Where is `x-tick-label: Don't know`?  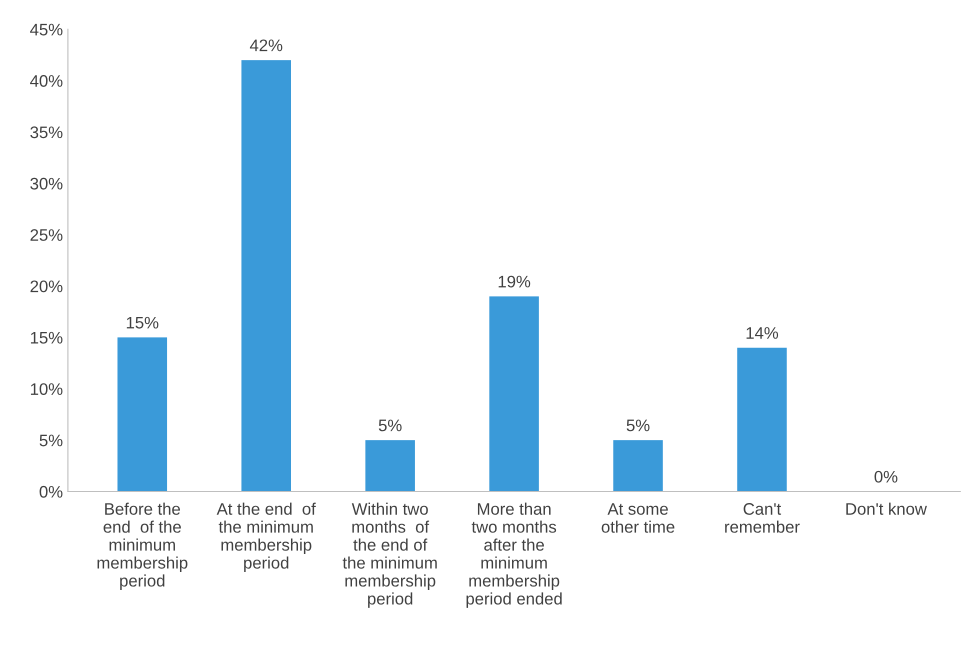
x-tick-label: Don't know is located at coordinates (886, 508).